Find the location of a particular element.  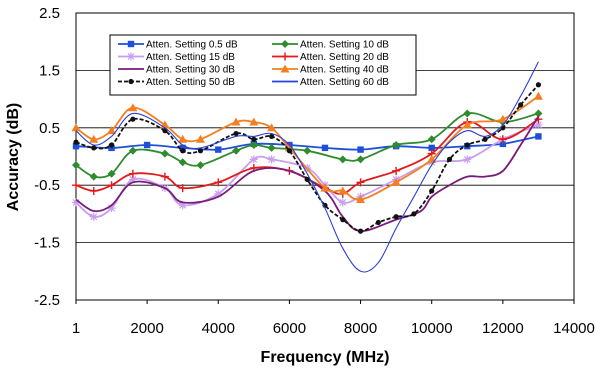

x-tick-label: 10000 is located at coordinates (432, 328).